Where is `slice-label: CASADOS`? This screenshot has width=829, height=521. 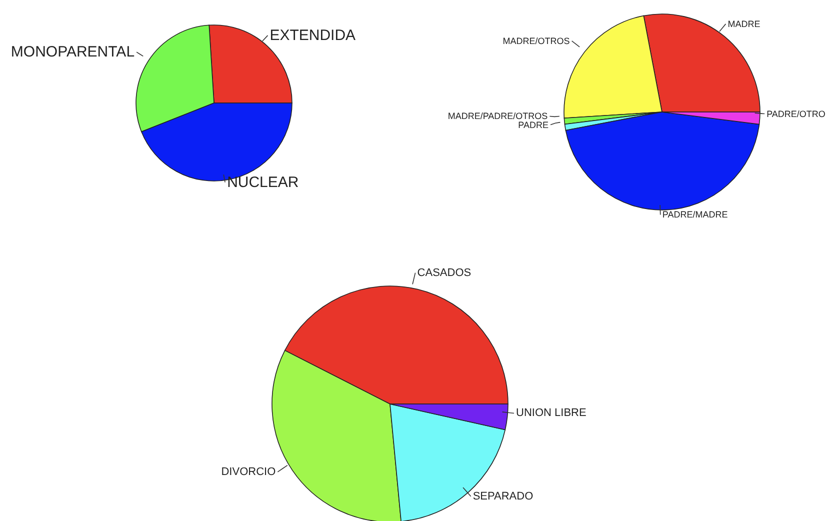
slice-label: CASADOS is located at coordinates (444, 272).